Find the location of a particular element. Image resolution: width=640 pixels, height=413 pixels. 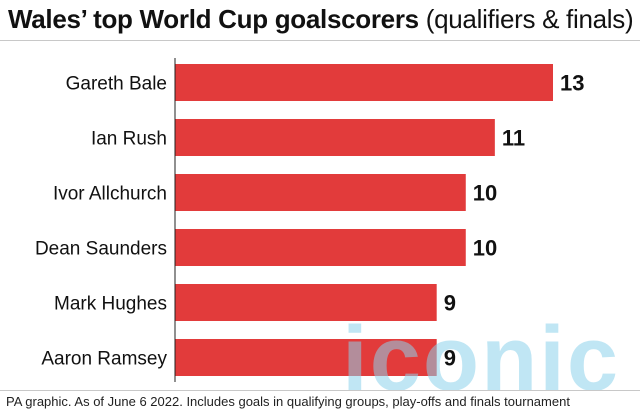

value-label-dean-saunders: 10 is located at coordinates (485, 248).